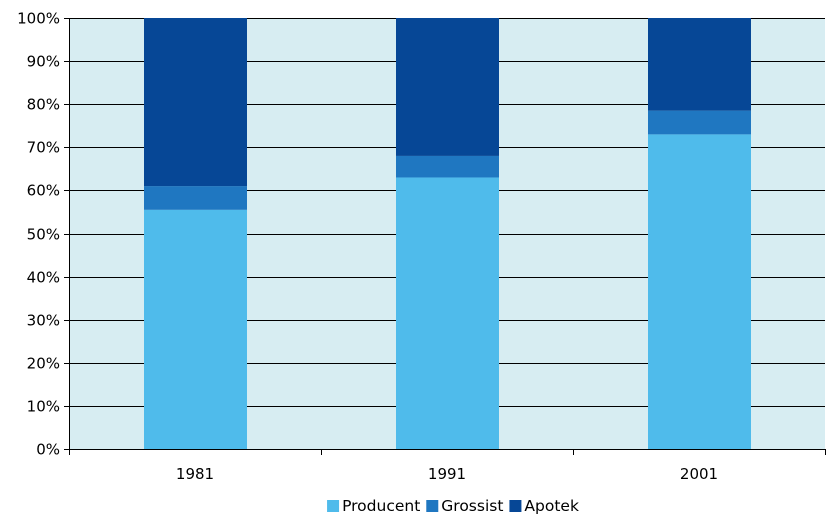 The width and height of the screenshot is (826, 519). Describe the element at coordinates (447, 313) in the screenshot. I see `bar-producent-1991` at that location.